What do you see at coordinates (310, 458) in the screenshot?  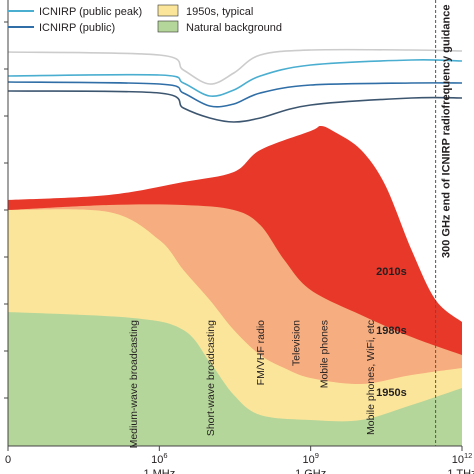 I see `x-tick-label: 10⁹` at bounding box center [310, 458].